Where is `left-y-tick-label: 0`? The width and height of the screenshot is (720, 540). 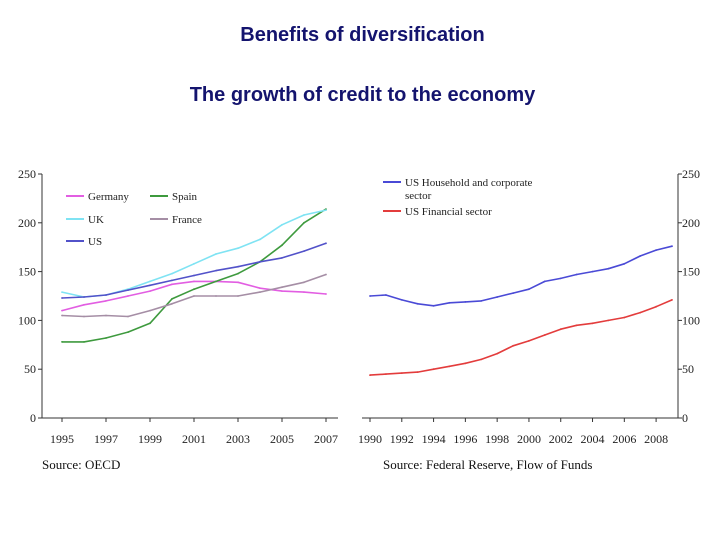 left-y-tick-label: 0 is located at coordinates (33, 418).